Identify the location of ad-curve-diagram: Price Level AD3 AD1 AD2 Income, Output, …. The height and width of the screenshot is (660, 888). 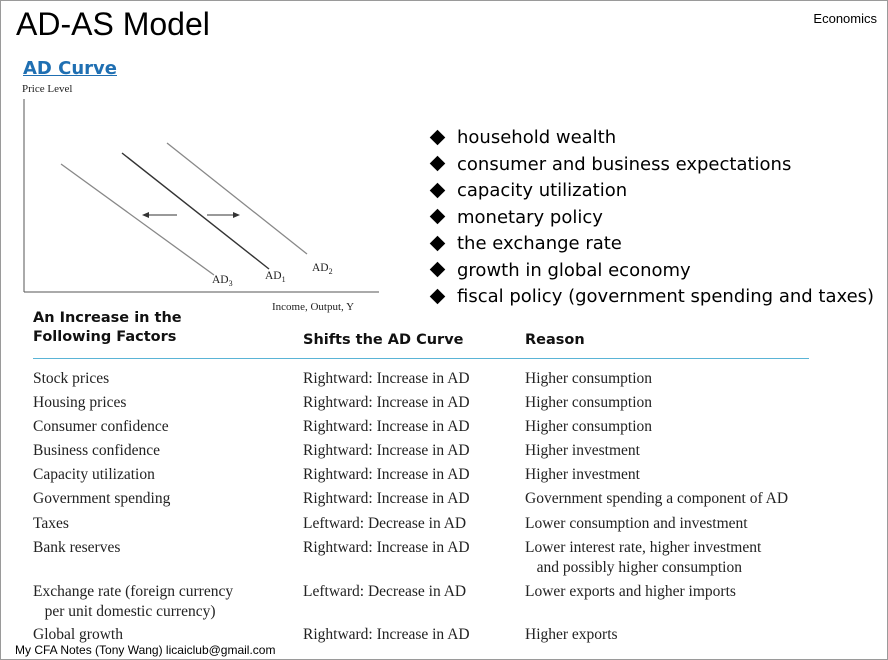
(200, 198).